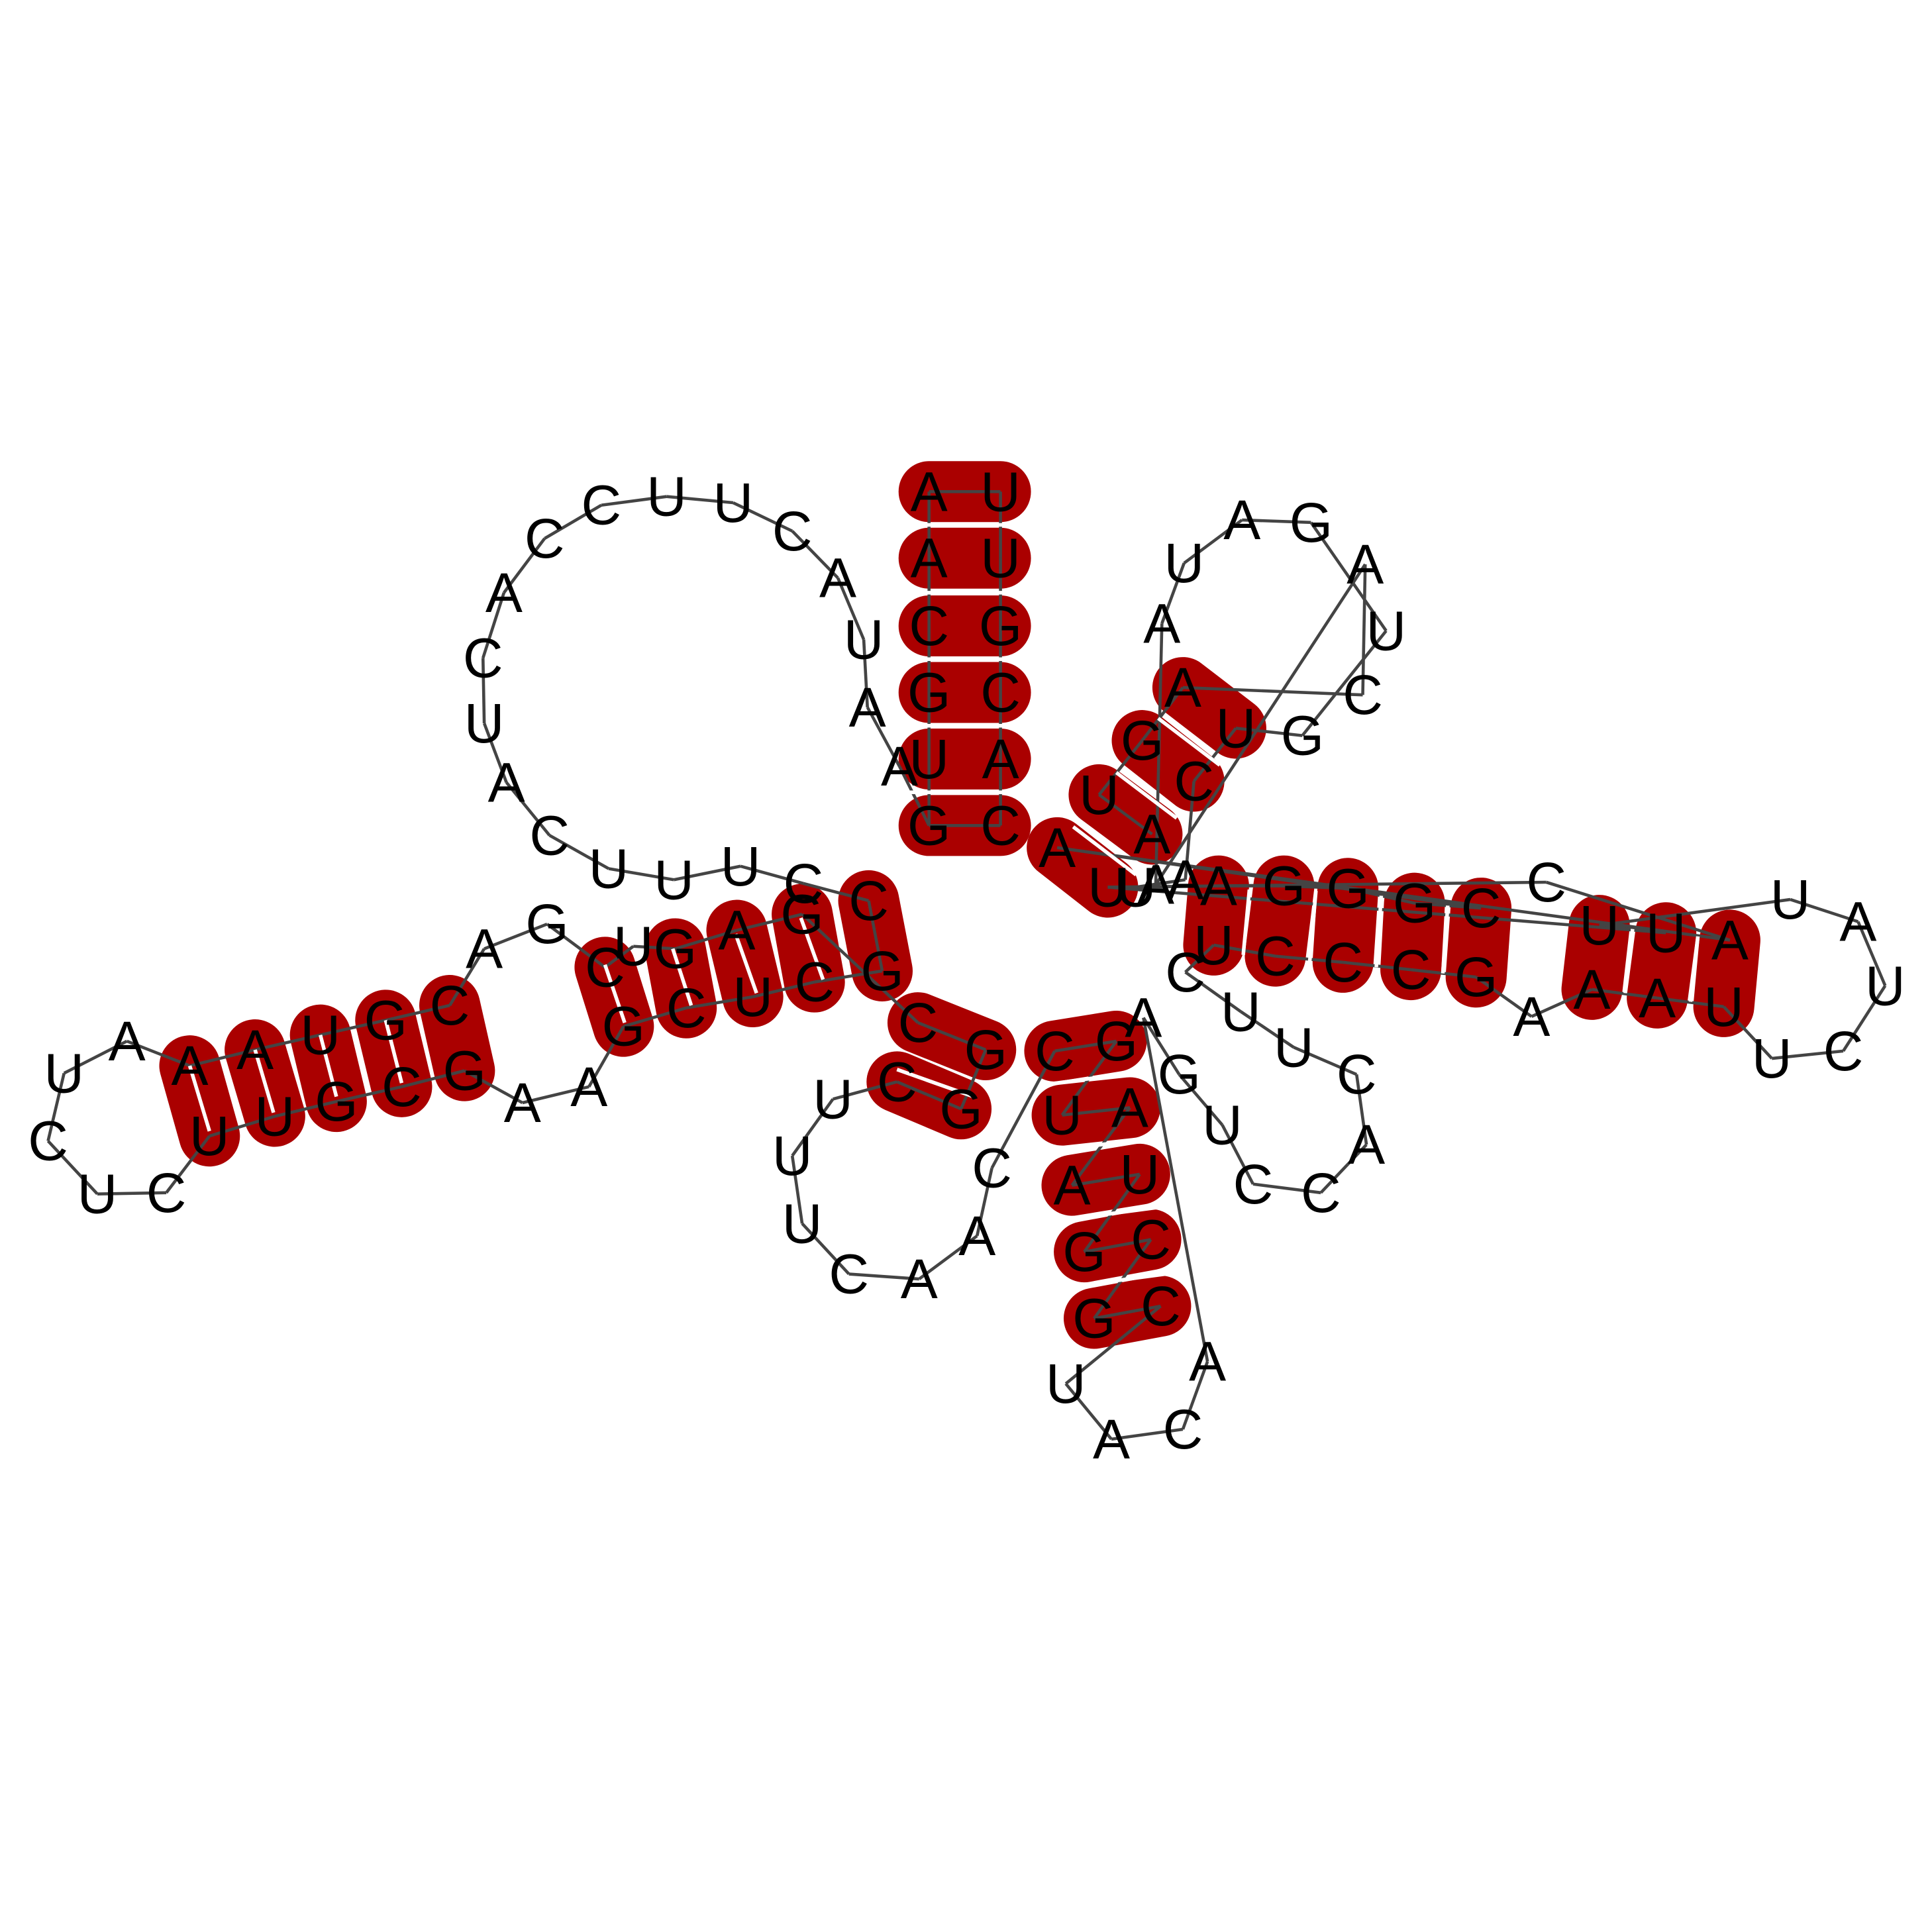 This screenshot has width=1932, height=1932. What do you see at coordinates (166, 1193) in the screenshot?
I see `nucleotide-52: C` at bounding box center [166, 1193].